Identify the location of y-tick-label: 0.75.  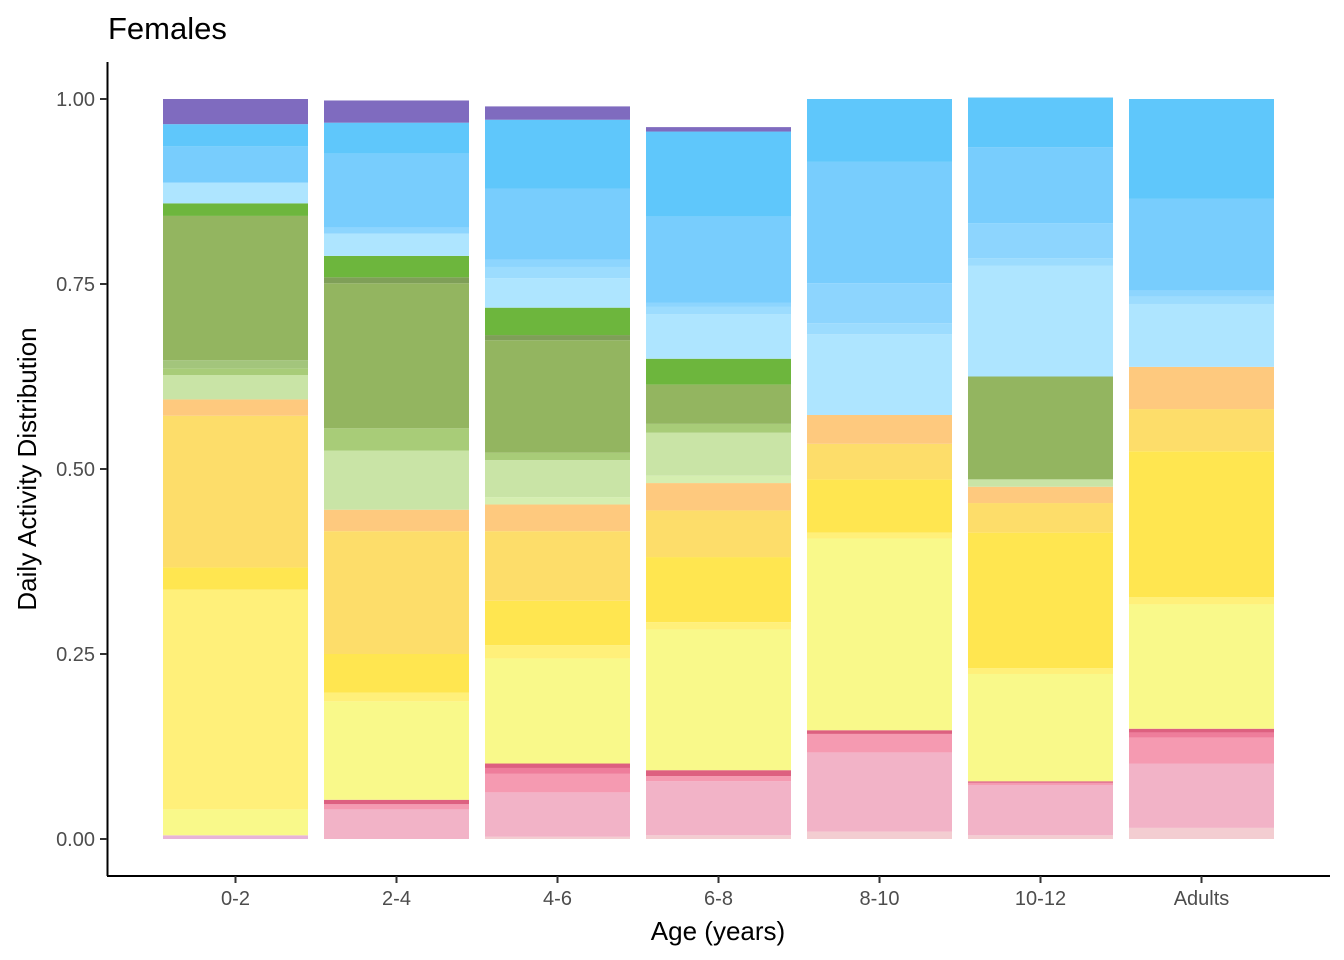
(75, 285).